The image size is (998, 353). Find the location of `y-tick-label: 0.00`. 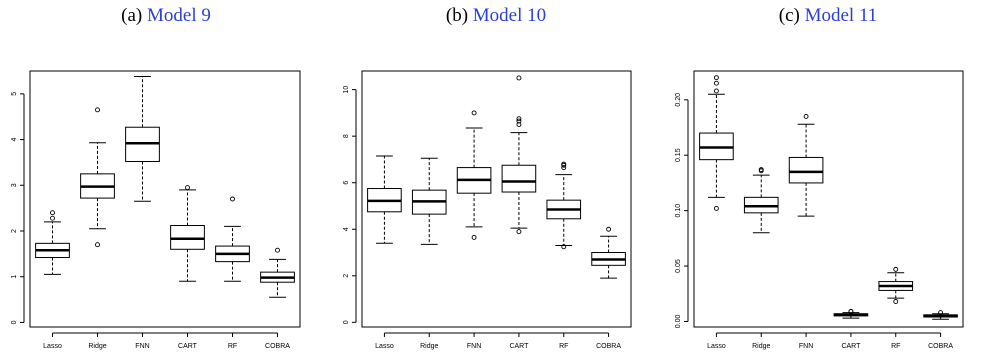

y-tick-label: 0.00 is located at coordinates (678, 322).